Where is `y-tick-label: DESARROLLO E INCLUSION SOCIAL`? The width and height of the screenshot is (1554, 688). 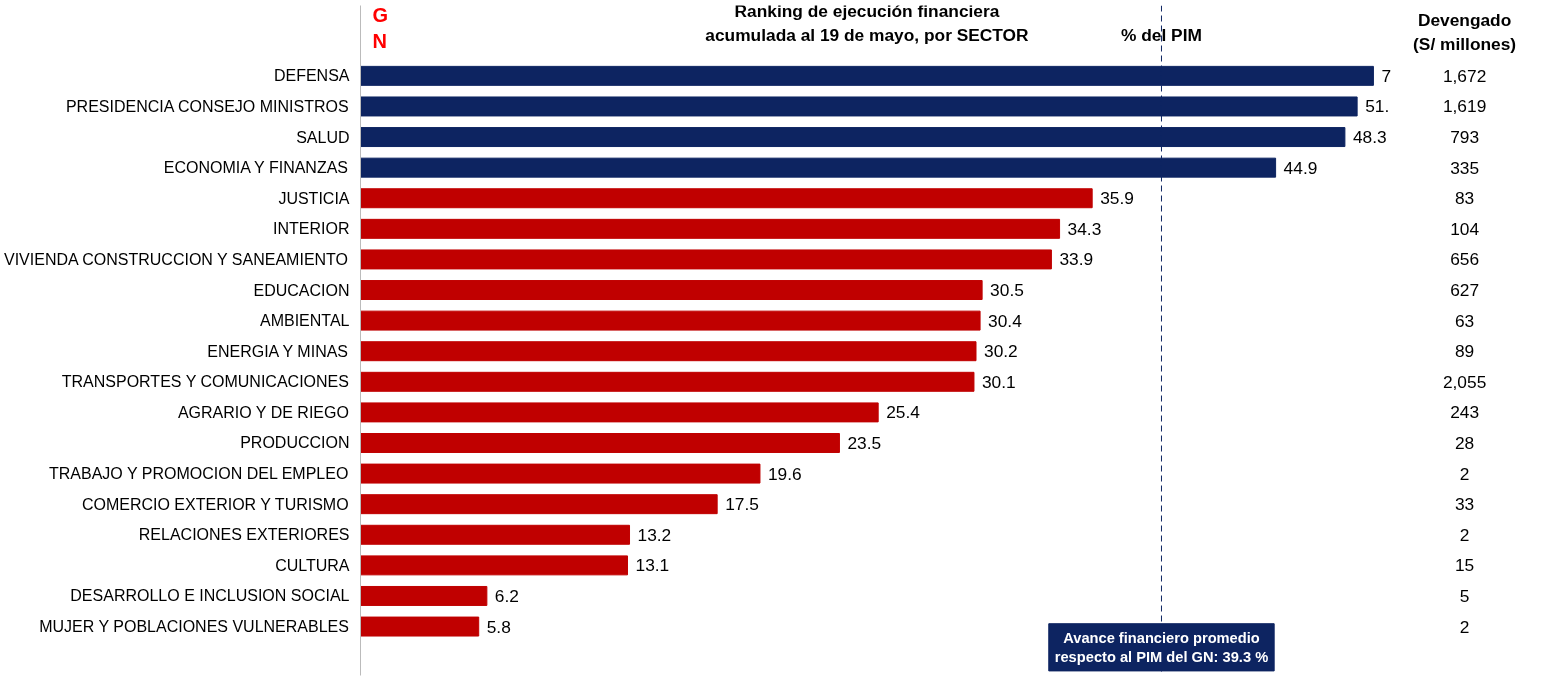 y-tick-label: DESARROLLO E INCLUSION SOCIAL is located at coordinates (210, 596).